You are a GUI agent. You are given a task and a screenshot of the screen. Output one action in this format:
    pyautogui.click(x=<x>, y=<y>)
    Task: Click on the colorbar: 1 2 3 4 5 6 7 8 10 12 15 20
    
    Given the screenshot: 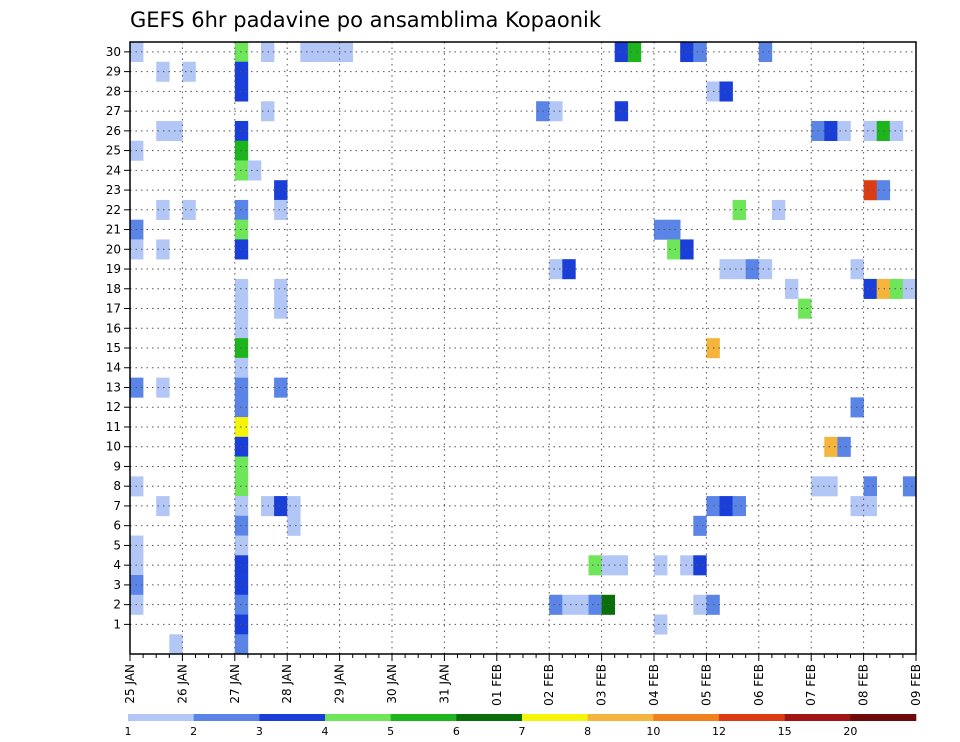 What is the action you would take?
    pyautogui.click(x=521, y=726)
    